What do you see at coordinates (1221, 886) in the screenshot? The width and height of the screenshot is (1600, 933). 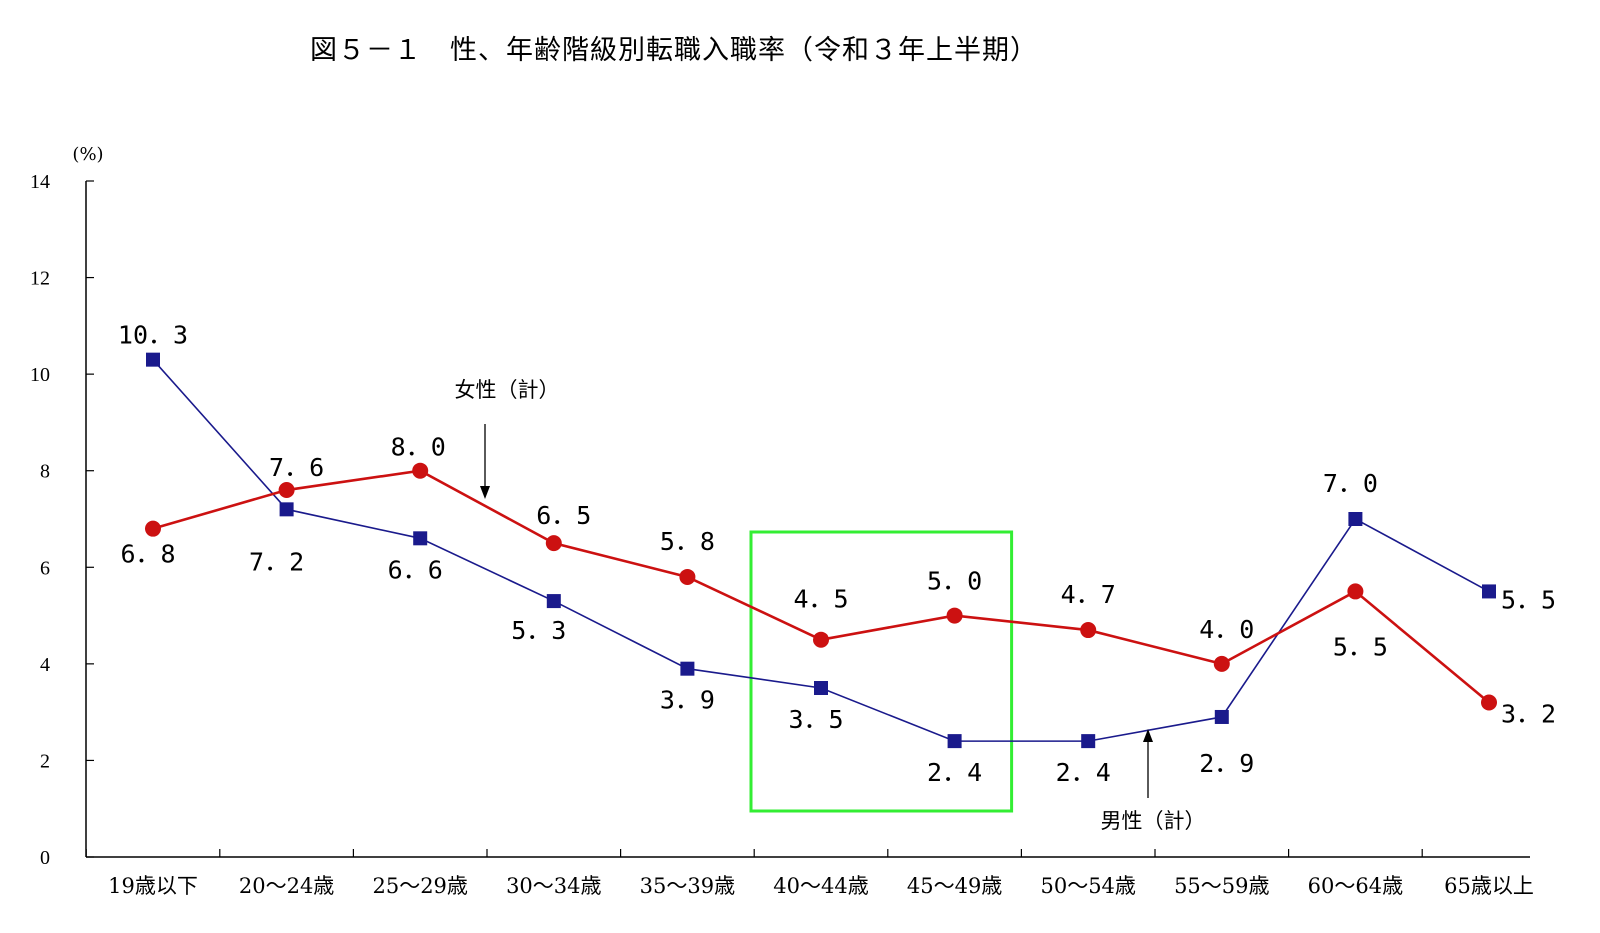 I see `x-category-label: 55～59歳` at bounding box center [1221, 886].